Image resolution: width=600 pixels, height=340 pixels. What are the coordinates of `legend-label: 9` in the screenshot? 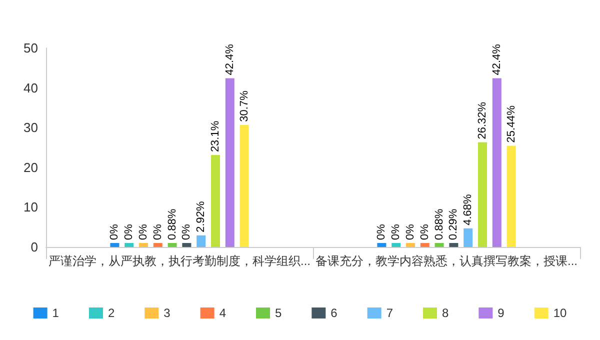 It's located at (501, 313).